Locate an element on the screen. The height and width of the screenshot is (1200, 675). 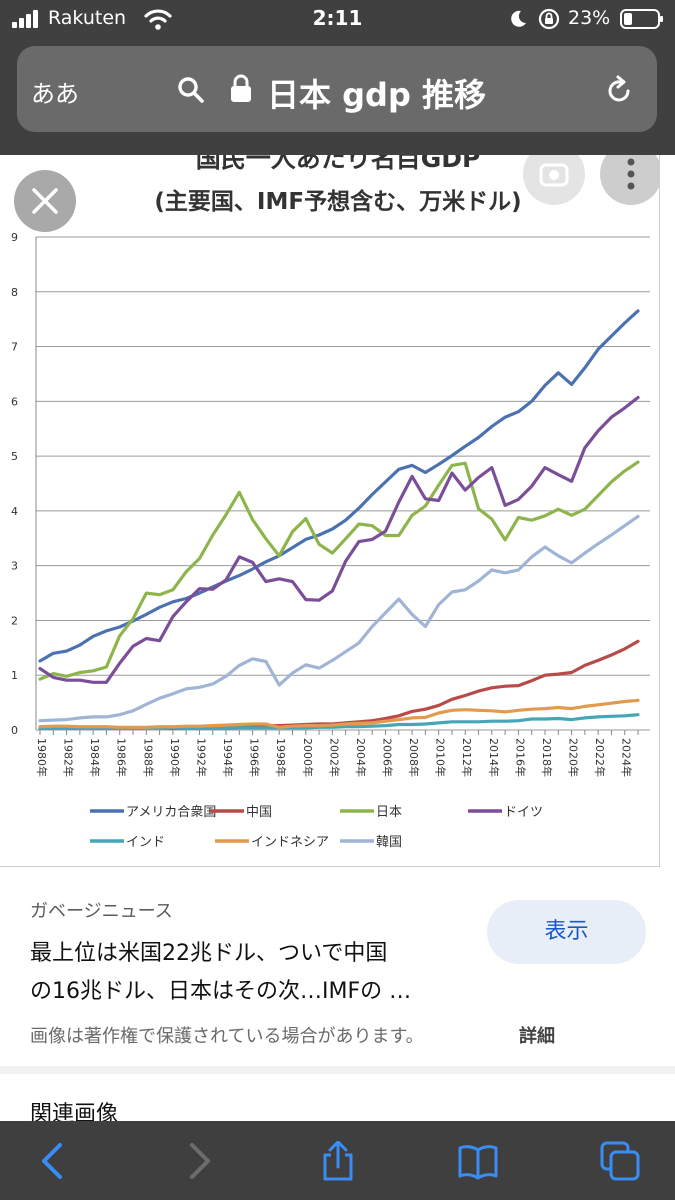
x-tick-label: 2006年 is located at coordinates (388, 757).